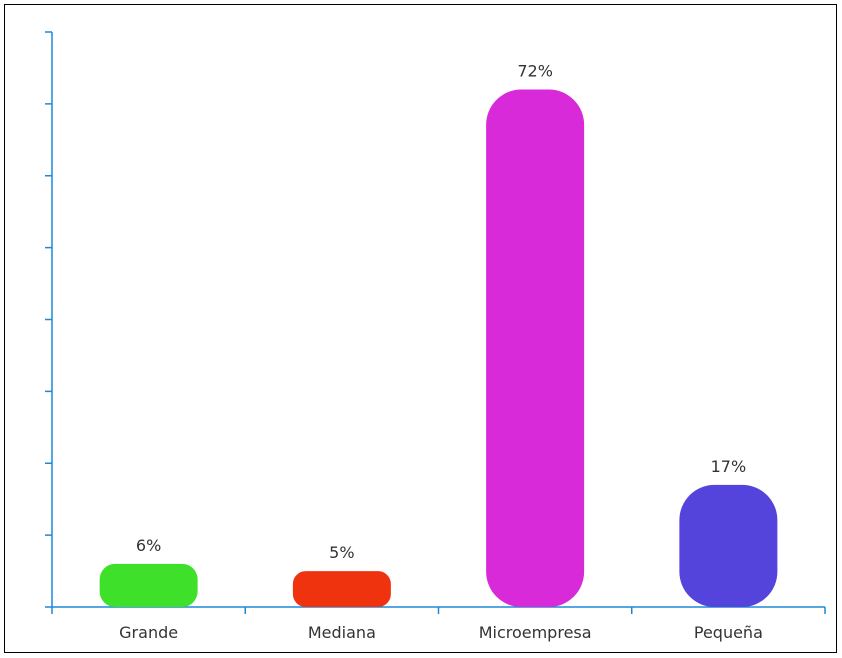 This screenshot has width=842, height=658. What do you see at coordinates (148, 632) in the screenshot?
I see `x-tick-label-grande: Grande` at bounding box center [148, 632].